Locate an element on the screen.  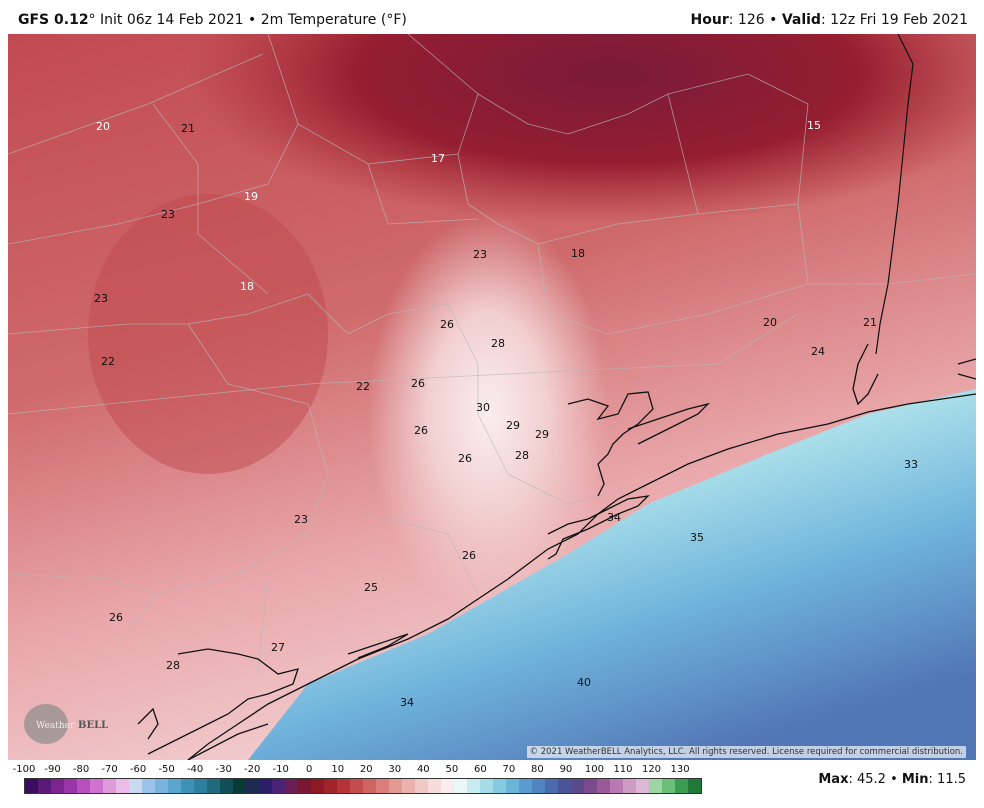
scale-tick-label: -70 is located at coordinates (109, 769).